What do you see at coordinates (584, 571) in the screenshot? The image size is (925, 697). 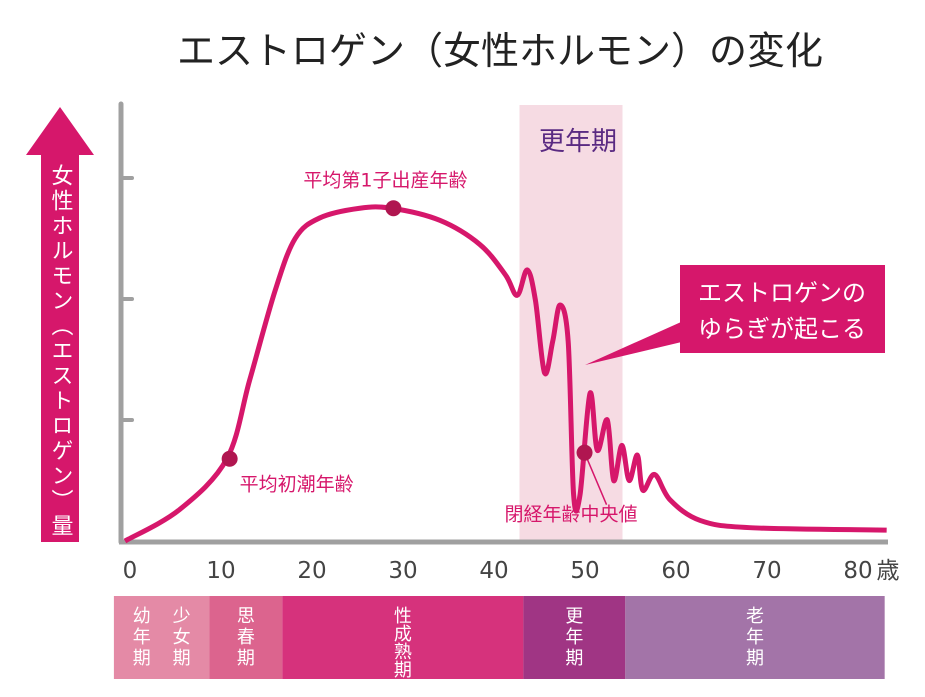 I see `x-tick-label: 50` at bounding box center [584, 571].